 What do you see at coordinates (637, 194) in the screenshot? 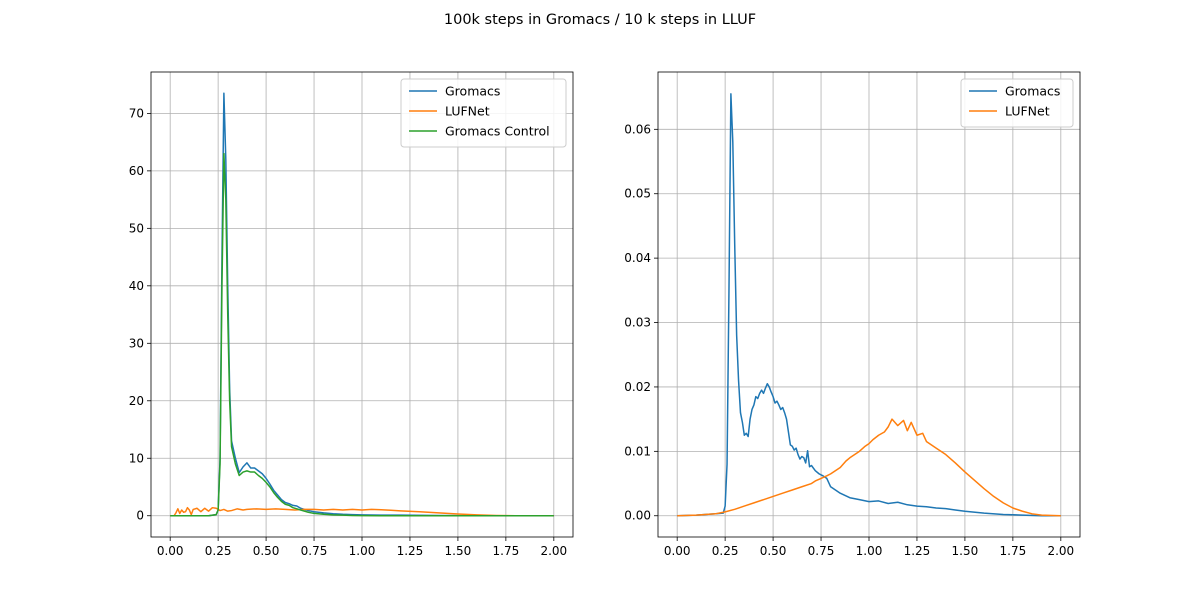
I see `y-tick-label: 0.05` at bounding box center [637, 194].